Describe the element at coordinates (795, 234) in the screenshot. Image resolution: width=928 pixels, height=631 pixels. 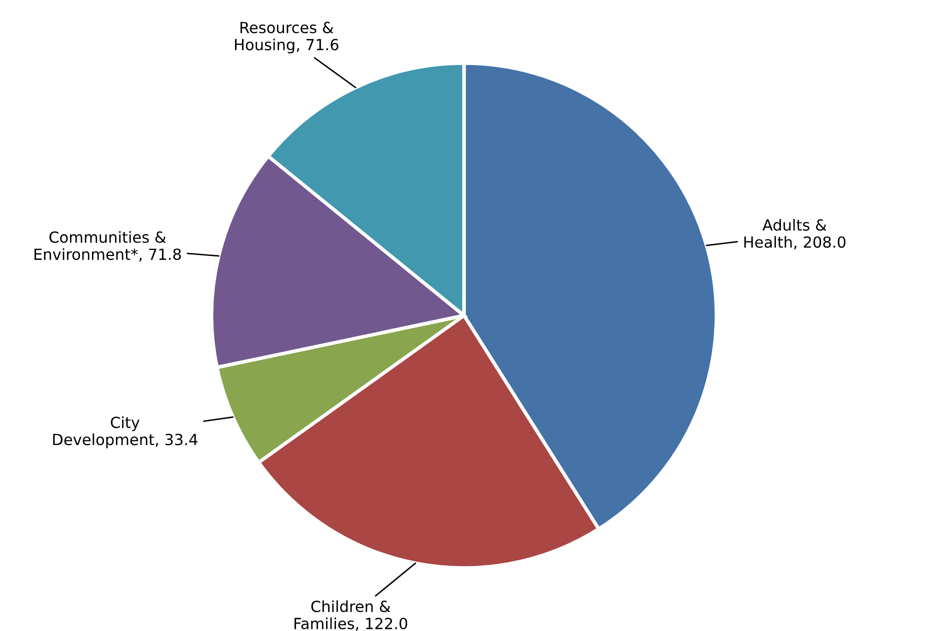
I see `slice-label: Adults & Health, 208.0` at that location.